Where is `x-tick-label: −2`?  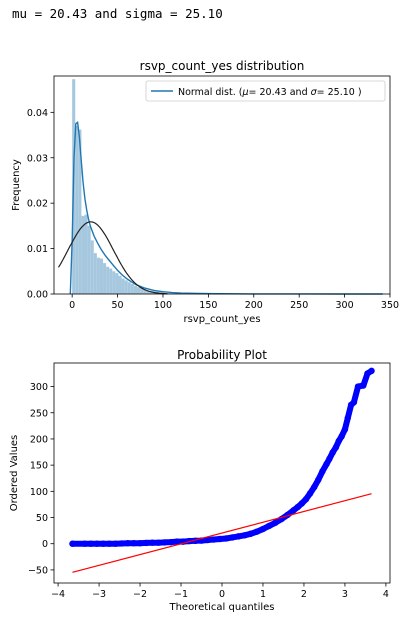
x-tick-label: −2 is located at coordinates (140, 594).